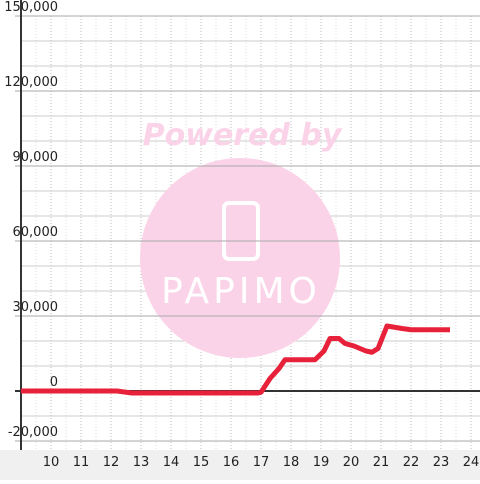 The height and width of the screenshot is (484, 480). I want to click on watermark-logo: PAPIMO, so click(241, 291).